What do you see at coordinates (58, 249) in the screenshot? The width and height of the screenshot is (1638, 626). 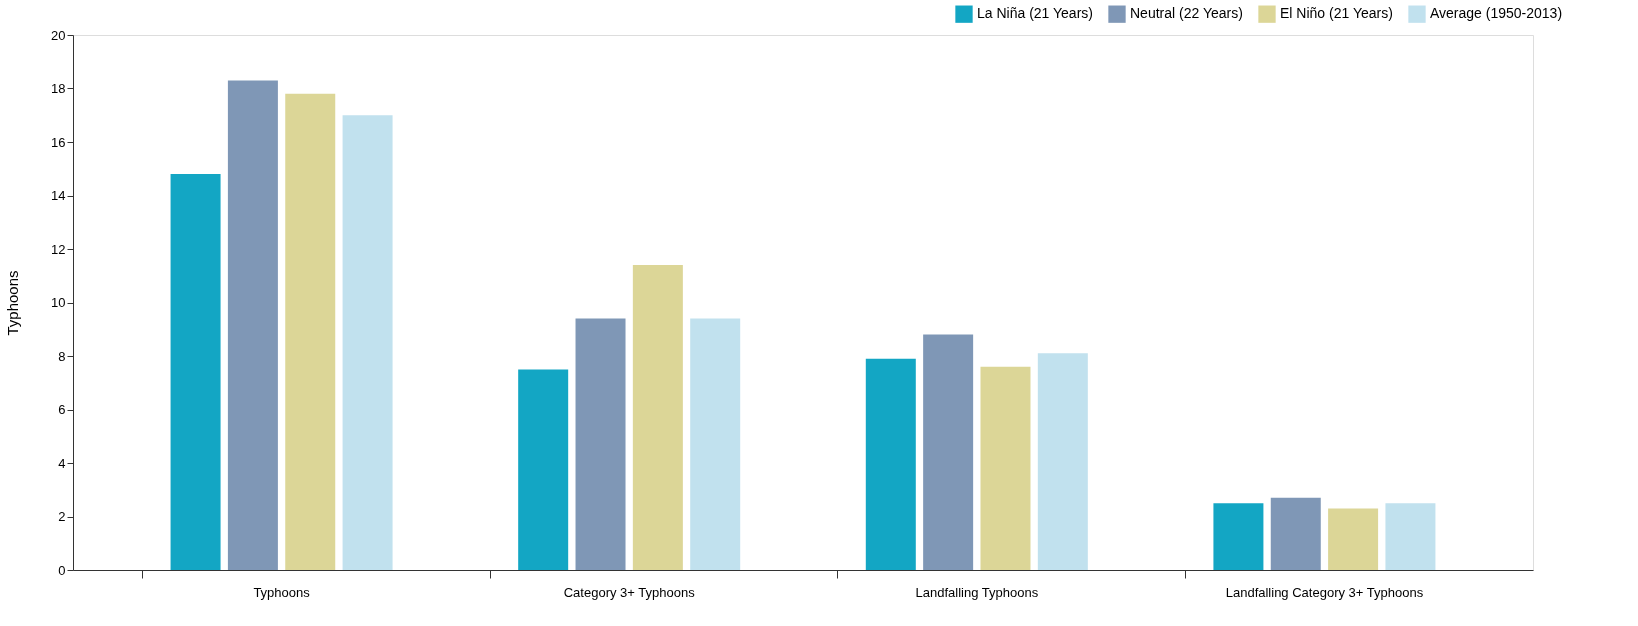 I see `y-tick-label: 12` at bounding box center [58, 249].